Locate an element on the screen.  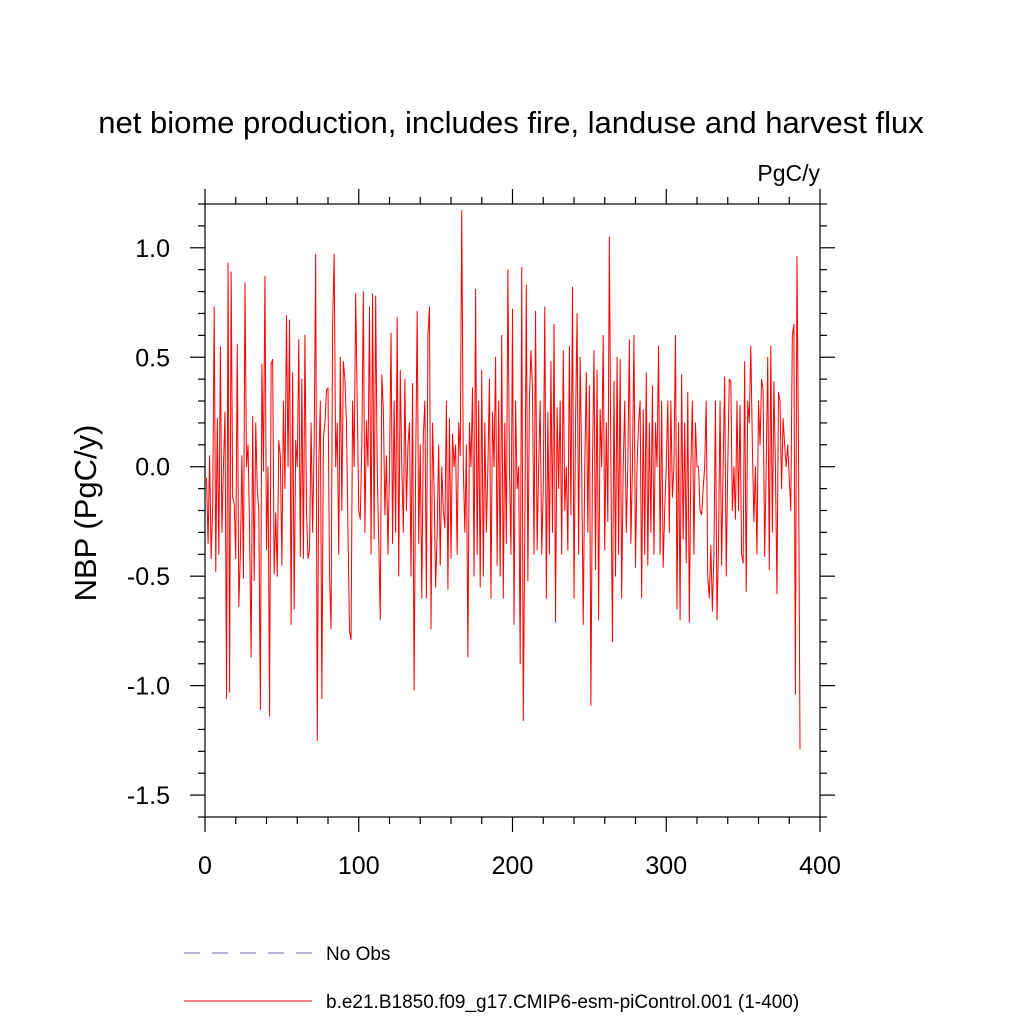
x-tick-label: 0 is located at coordinates (205, 866).